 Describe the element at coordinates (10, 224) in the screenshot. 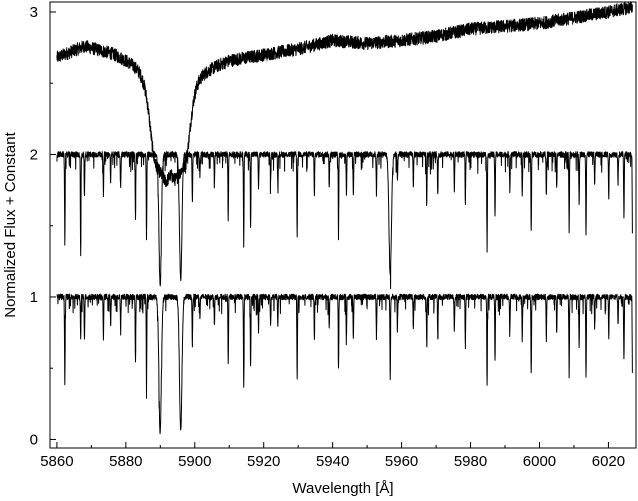

I see `y-axis-title: Normalized Flux + Constant` at that location.